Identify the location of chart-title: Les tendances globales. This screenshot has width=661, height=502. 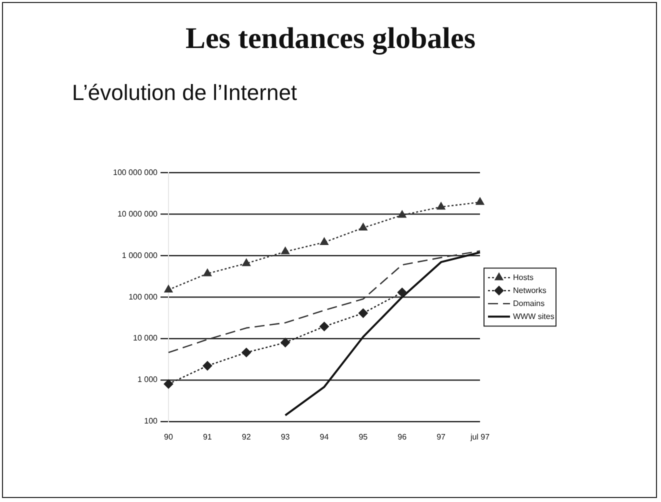
(330, 39).